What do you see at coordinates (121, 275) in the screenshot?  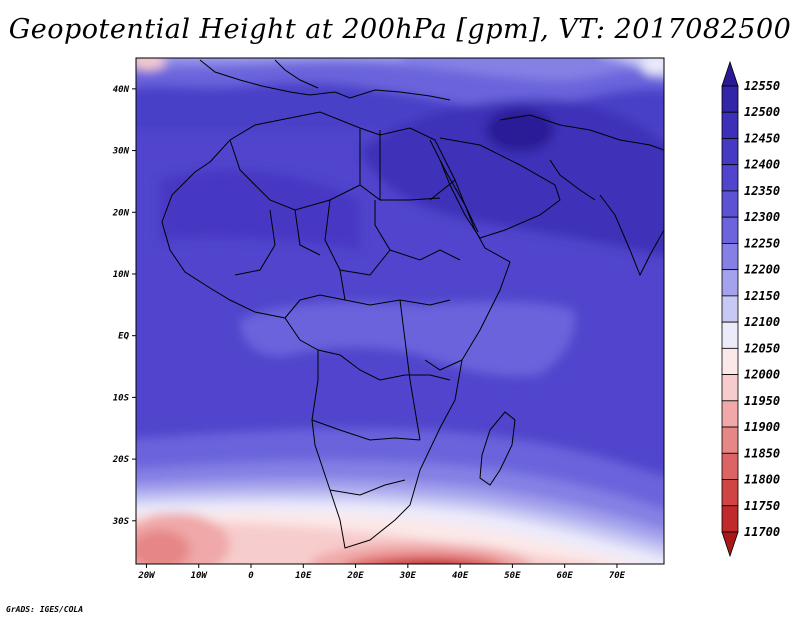 I see `lat-tick-label: 10N` at bounding box center [121, 275].